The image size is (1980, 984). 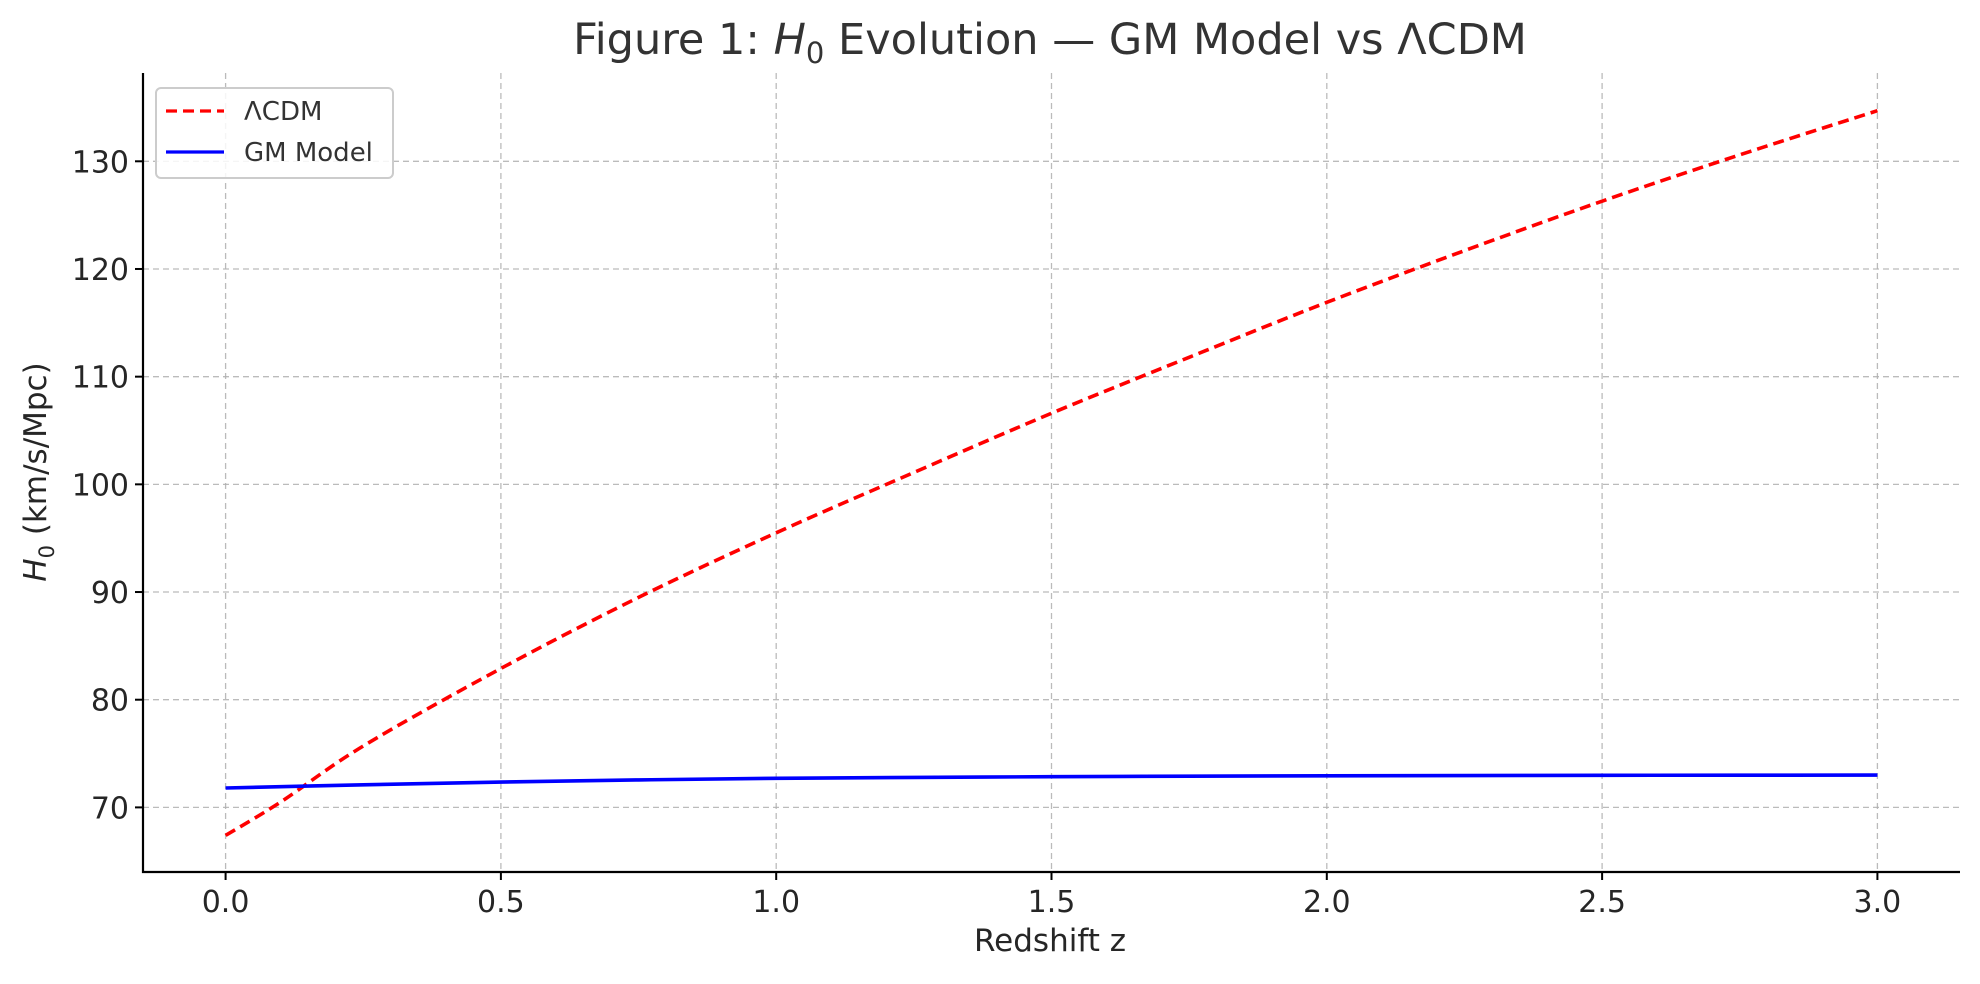 What do you see at coordinates (100, 485) in the screenshot?
I see `y-tick-label: 100` at bounding box center [100, 485].